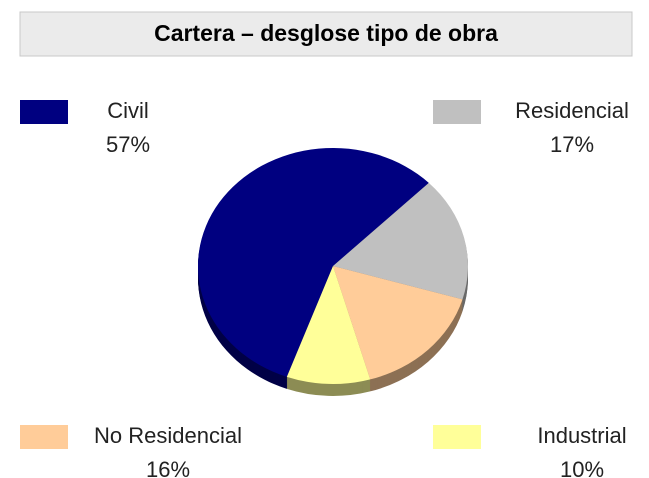 The height and width of the screenshot is (478, 649). What do you see at coordinates (128, 110) in the screenshot?
I see `legend-label: Civil` at bounding box center [128, 110].